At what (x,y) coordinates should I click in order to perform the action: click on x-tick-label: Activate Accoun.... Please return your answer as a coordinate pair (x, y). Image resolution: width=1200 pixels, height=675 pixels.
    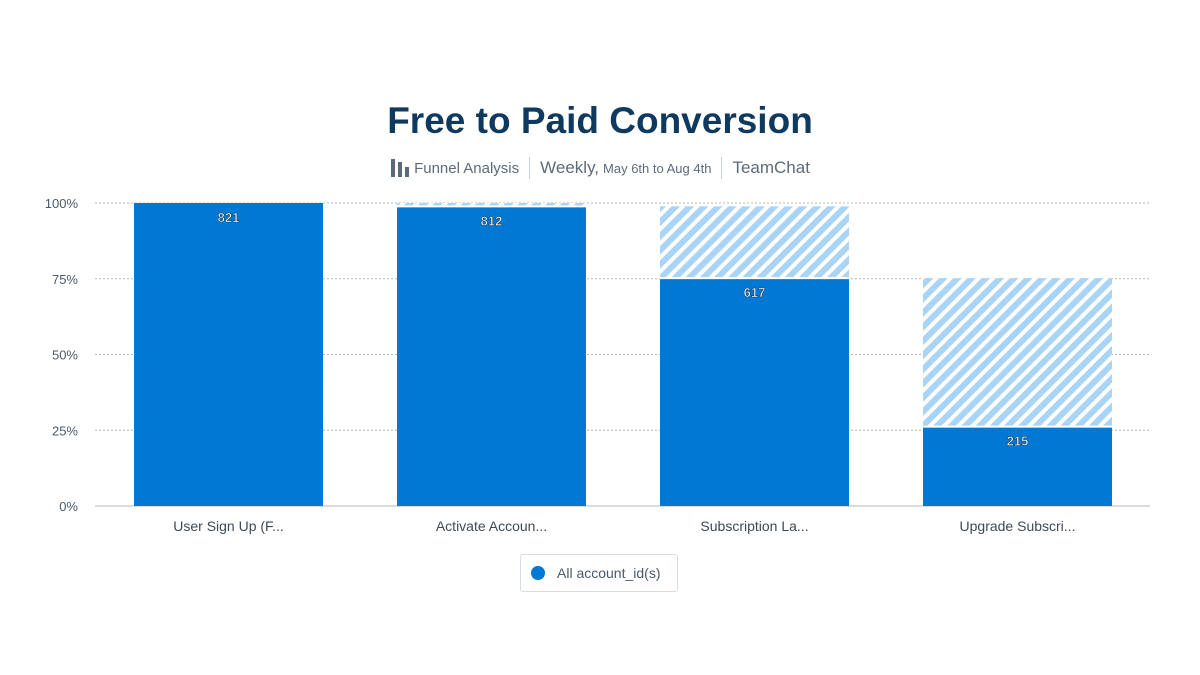
    Looking at the image, I should click on (491, 526).